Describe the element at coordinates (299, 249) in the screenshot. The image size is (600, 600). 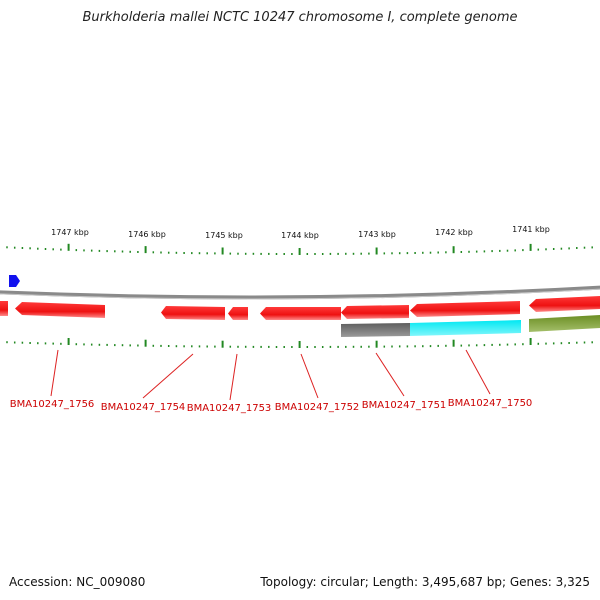
I see `outer-tick-ring` at that location.